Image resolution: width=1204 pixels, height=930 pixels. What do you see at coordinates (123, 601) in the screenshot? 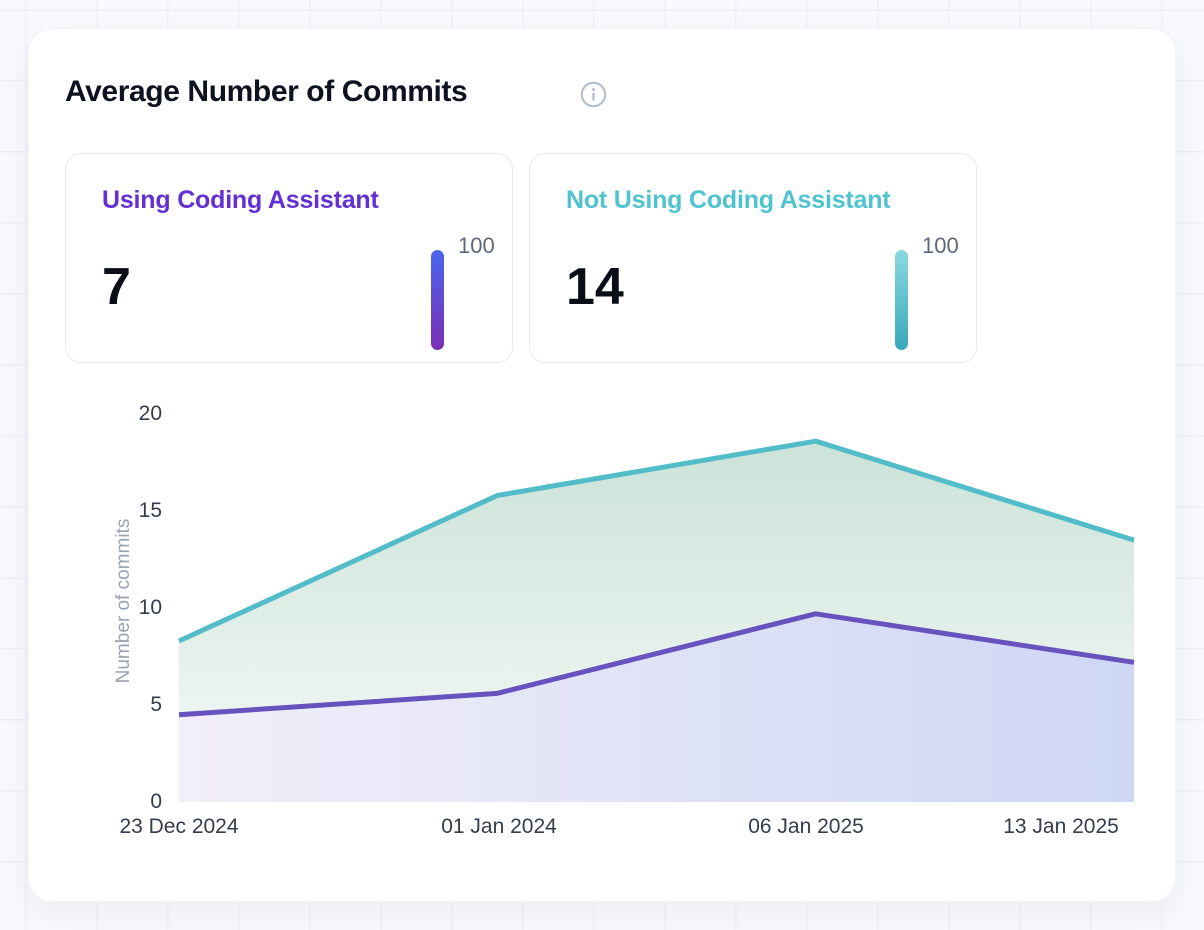
I see `y-axis-title: Number of commits` at bounding box center [123, 601].